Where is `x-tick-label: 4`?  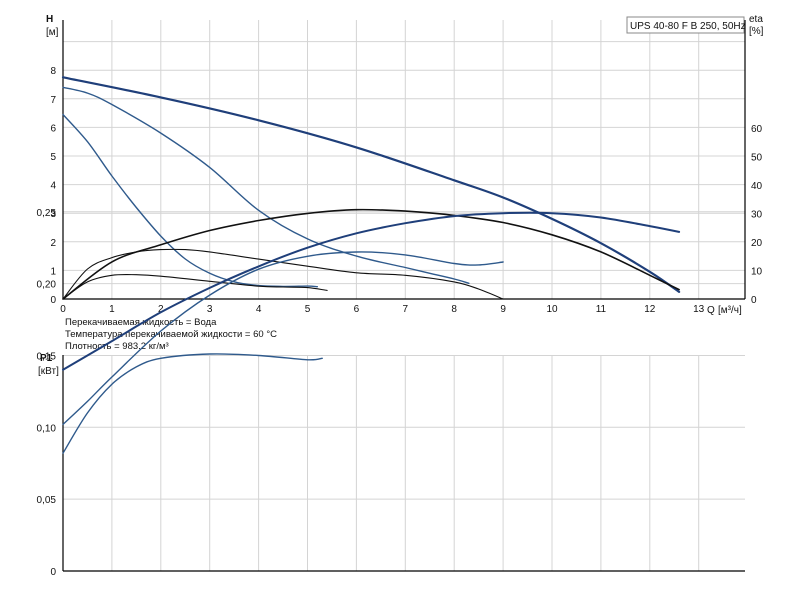 x-tick-label: 4 is located at coordinates (259, 309).